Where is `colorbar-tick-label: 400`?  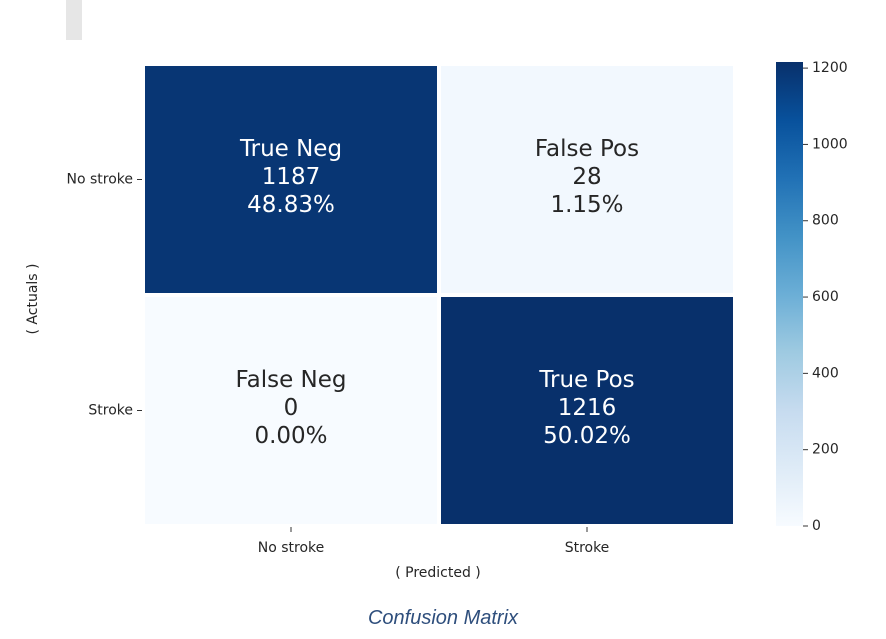 colorbar-tick-label: 400 is located at coordinates (825, 373).